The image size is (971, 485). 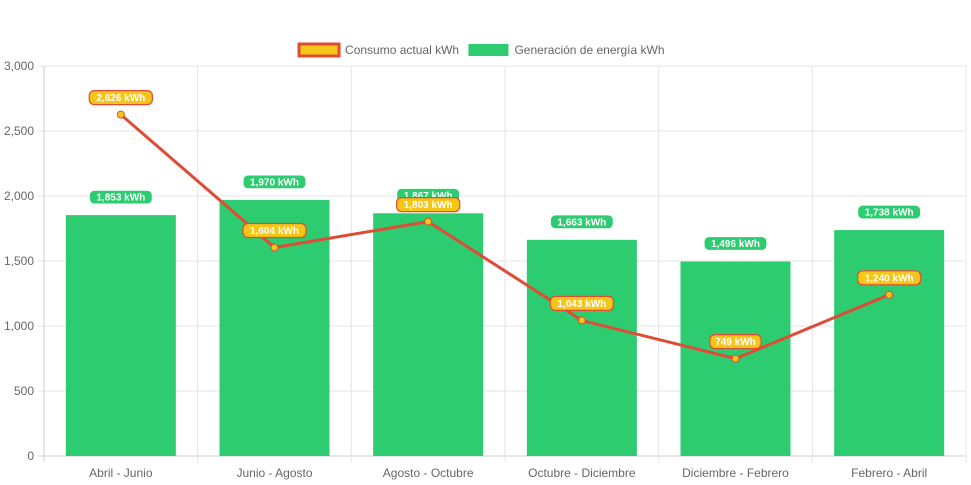 I want to click on data-label: 1,496 kWh, so click(x=735, y=243).